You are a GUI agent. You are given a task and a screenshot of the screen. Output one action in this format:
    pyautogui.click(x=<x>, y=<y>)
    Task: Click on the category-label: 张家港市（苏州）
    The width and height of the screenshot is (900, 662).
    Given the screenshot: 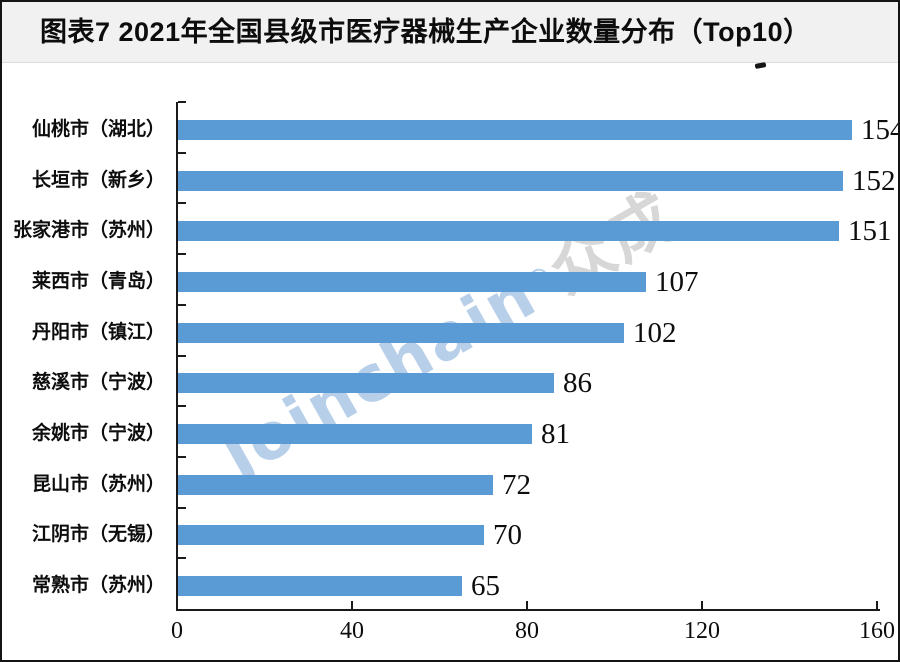 What is the action you would take?
    pyautogui.click(x=88, y=231)
    